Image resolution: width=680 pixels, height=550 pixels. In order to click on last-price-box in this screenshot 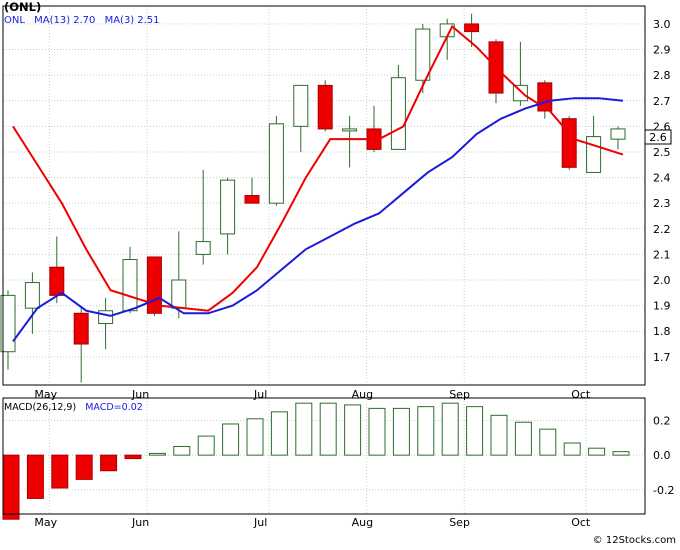, I will do `click(658, 137)`.